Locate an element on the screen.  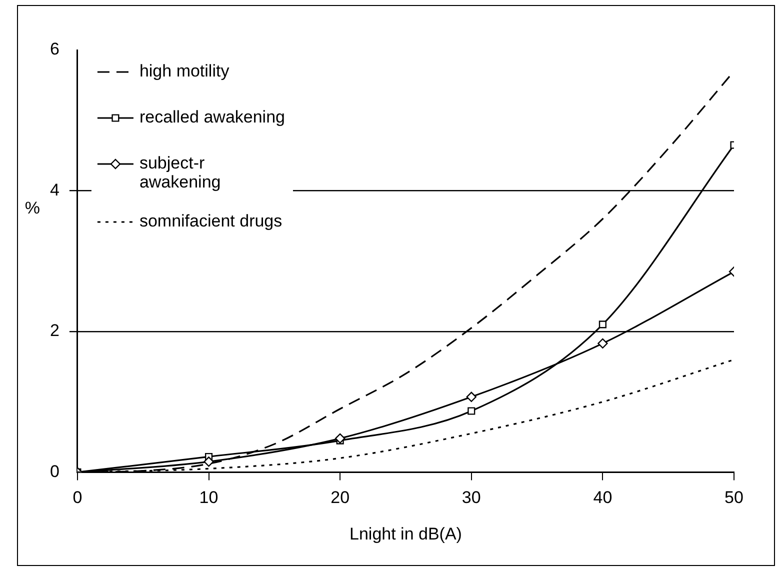
legend-label: recalled awakening is located at coordinates (212, 117).